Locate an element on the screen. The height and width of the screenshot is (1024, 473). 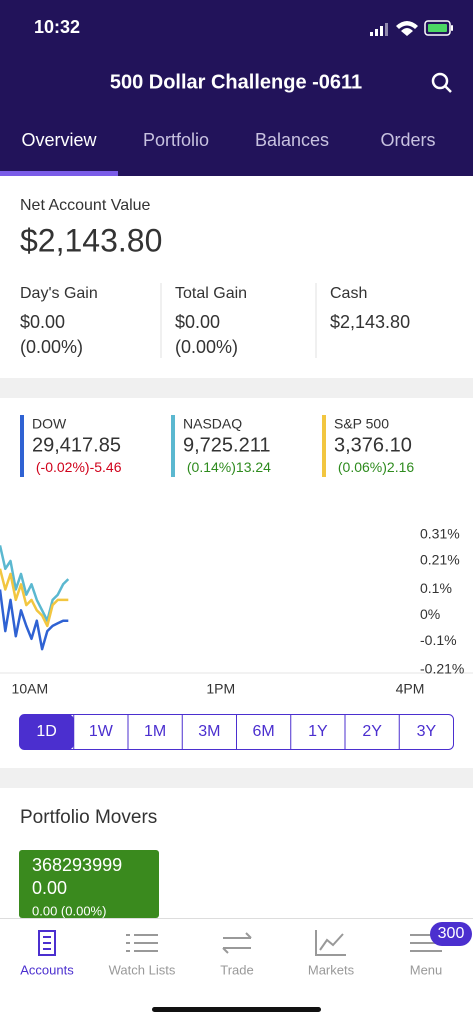
search-icon is located at coordinates (441, 82).